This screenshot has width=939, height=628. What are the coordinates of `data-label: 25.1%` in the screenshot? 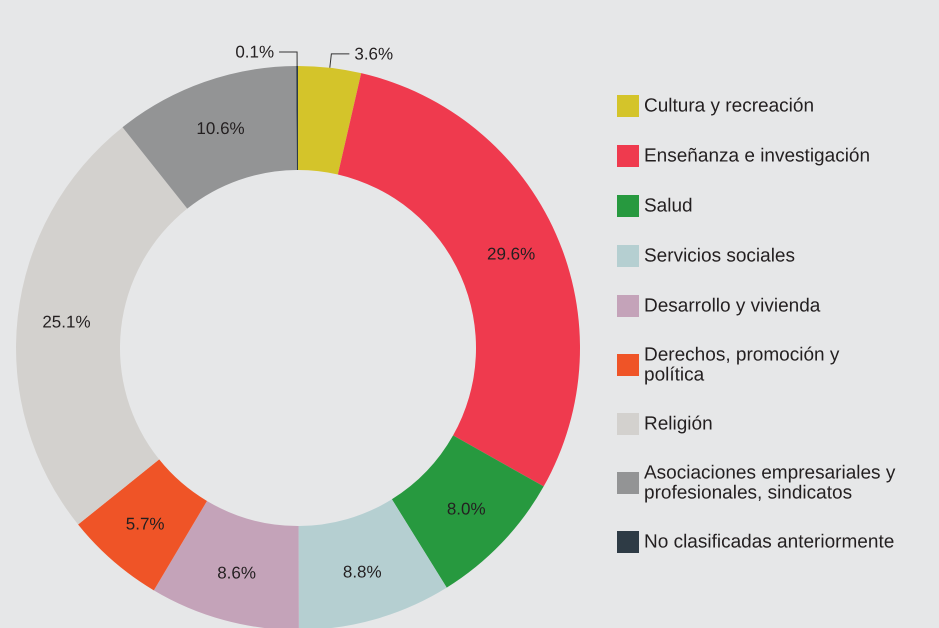 It's located at (66, 322).